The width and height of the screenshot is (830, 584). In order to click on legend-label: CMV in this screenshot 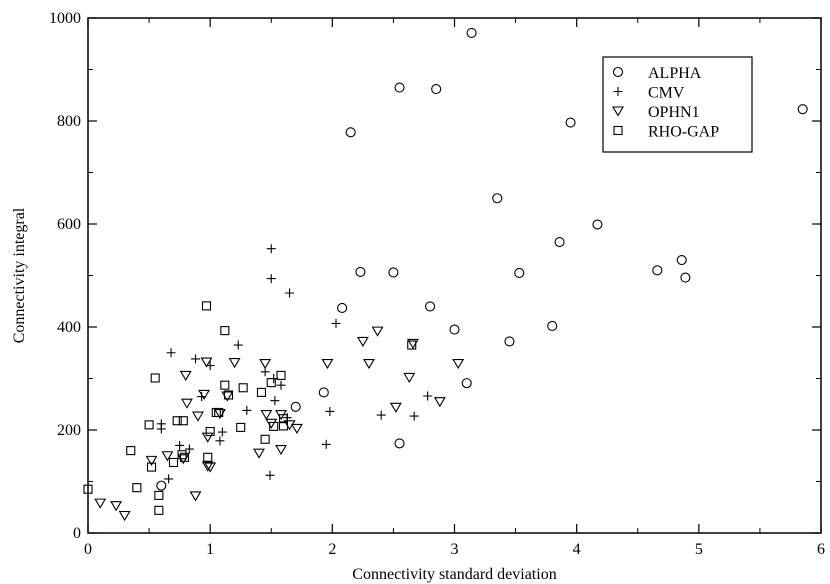, I will do `click(666, 93)`.